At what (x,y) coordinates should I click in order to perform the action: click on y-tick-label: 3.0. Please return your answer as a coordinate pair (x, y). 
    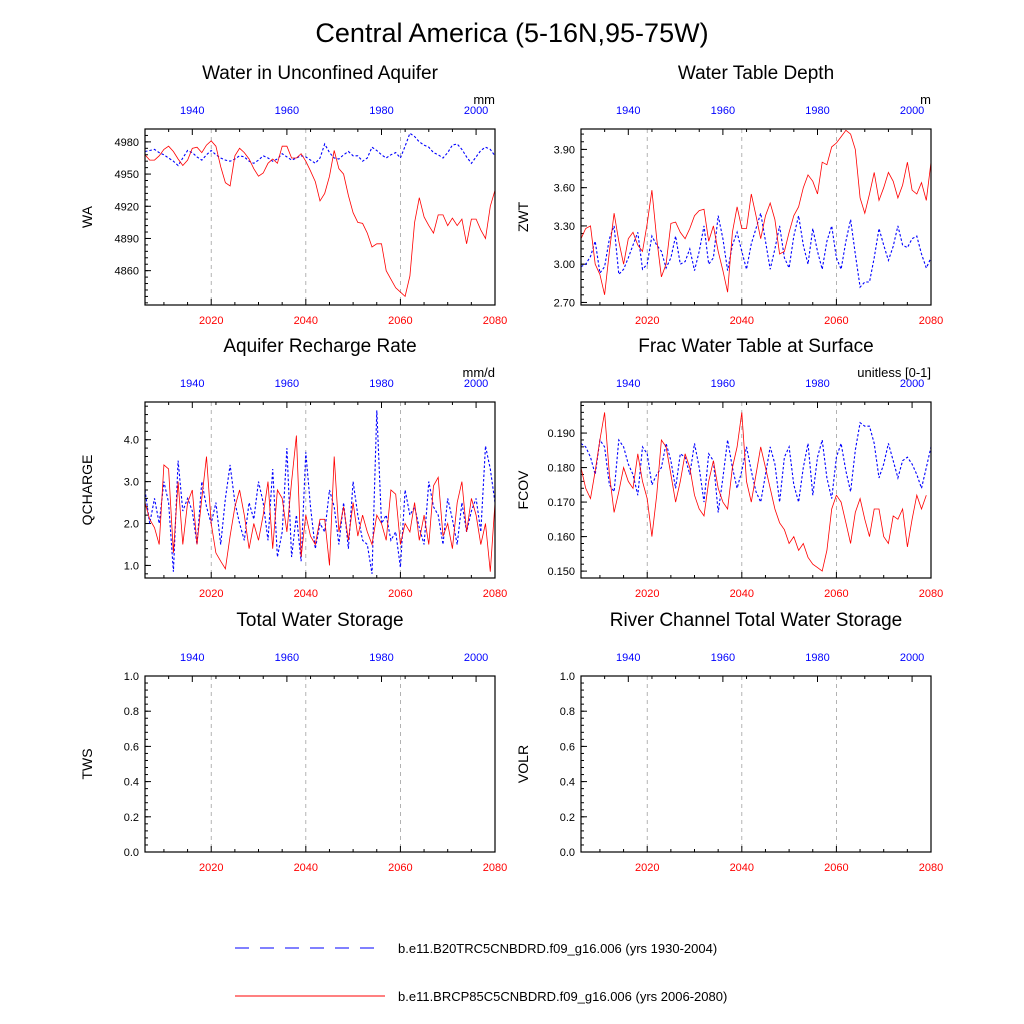
    Looking at the image, I should click on (131, 483).